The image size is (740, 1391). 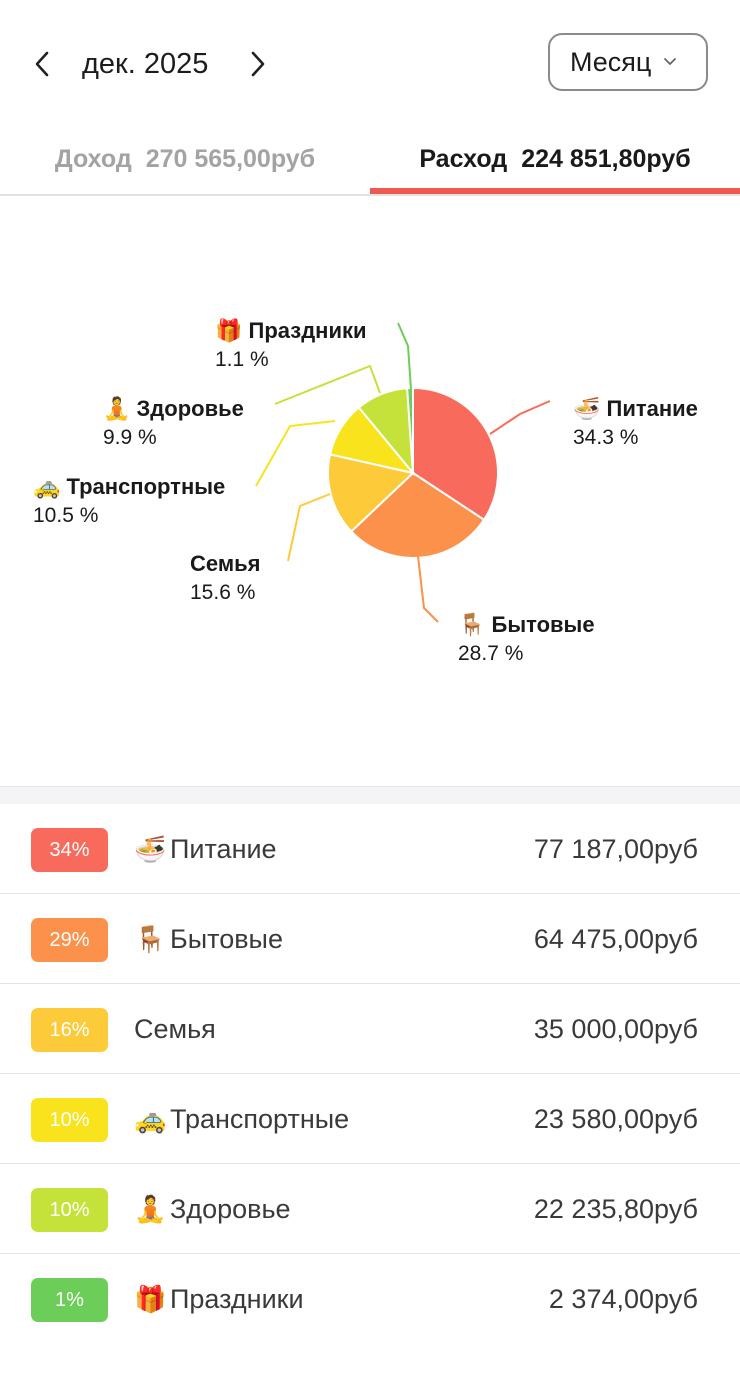 I want to click on category-row: 1% 🎁 Праздники 2 374,00руб, so click(x=370, y=1299).